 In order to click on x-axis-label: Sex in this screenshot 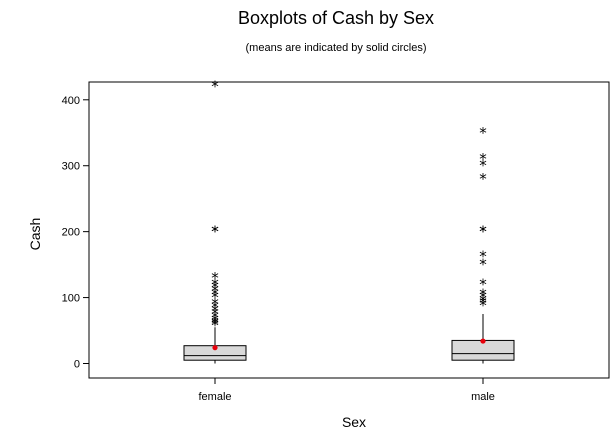, I will do `click(354, 422)`.